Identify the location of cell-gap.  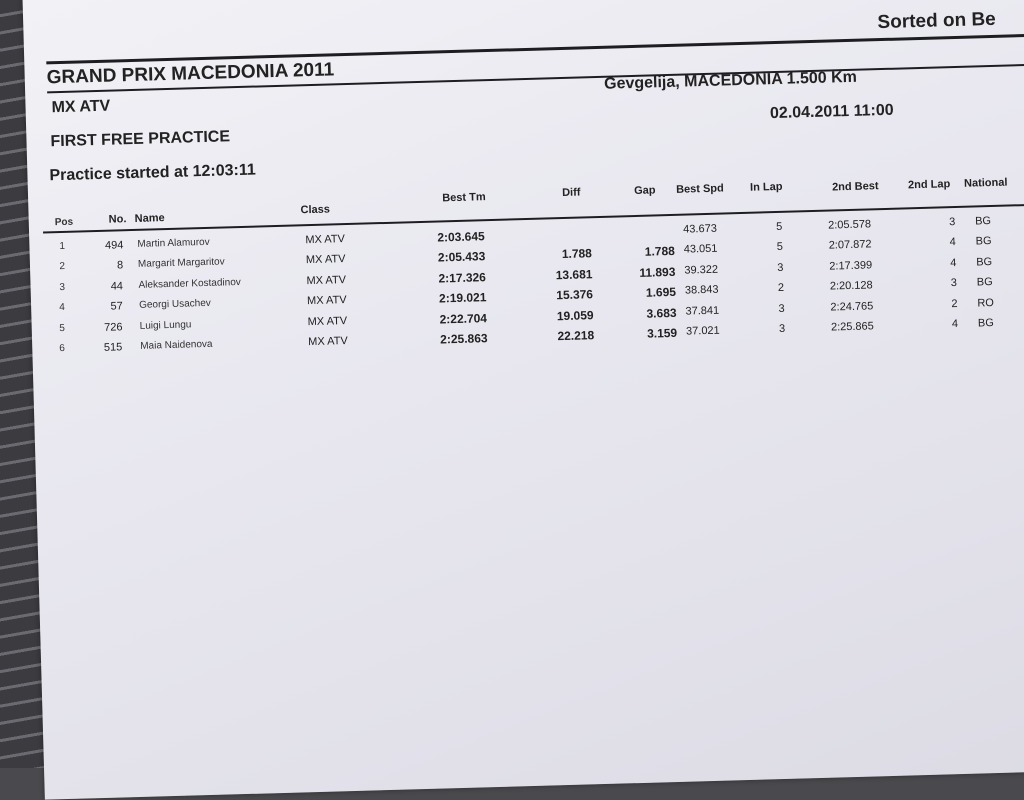
(646, 225).